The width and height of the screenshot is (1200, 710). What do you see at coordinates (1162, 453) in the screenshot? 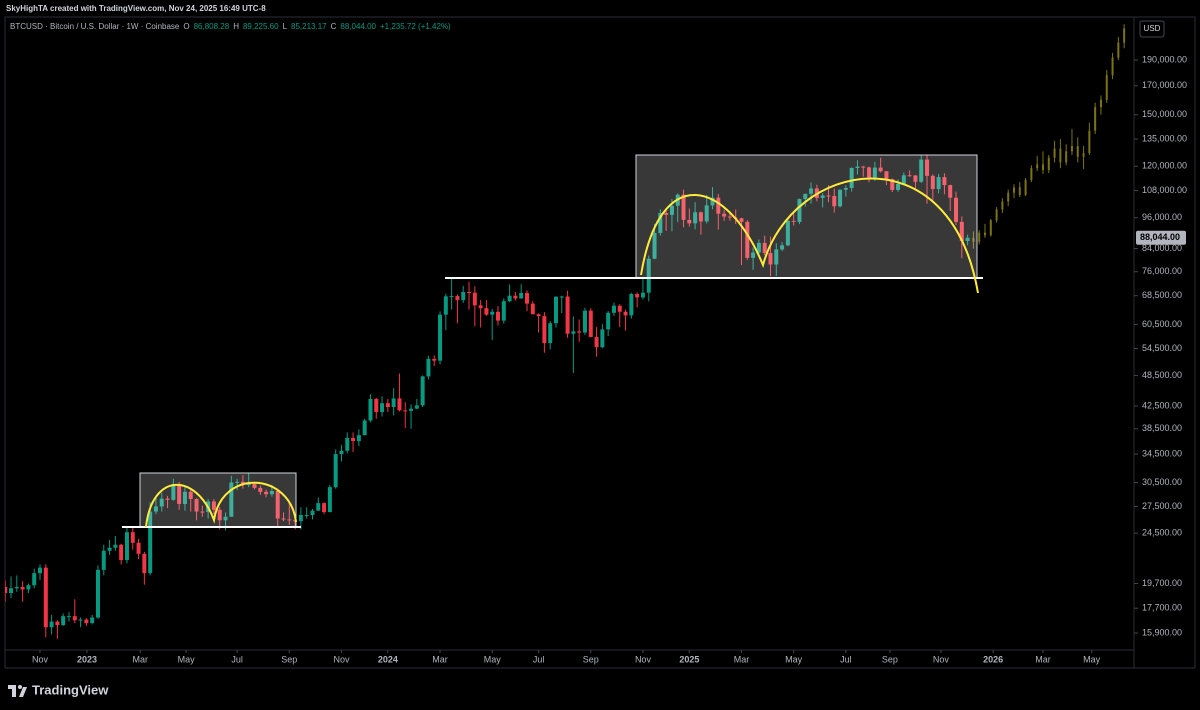
I see `y-tick-label: 34,500.00` at bounding box center [1162, 453].